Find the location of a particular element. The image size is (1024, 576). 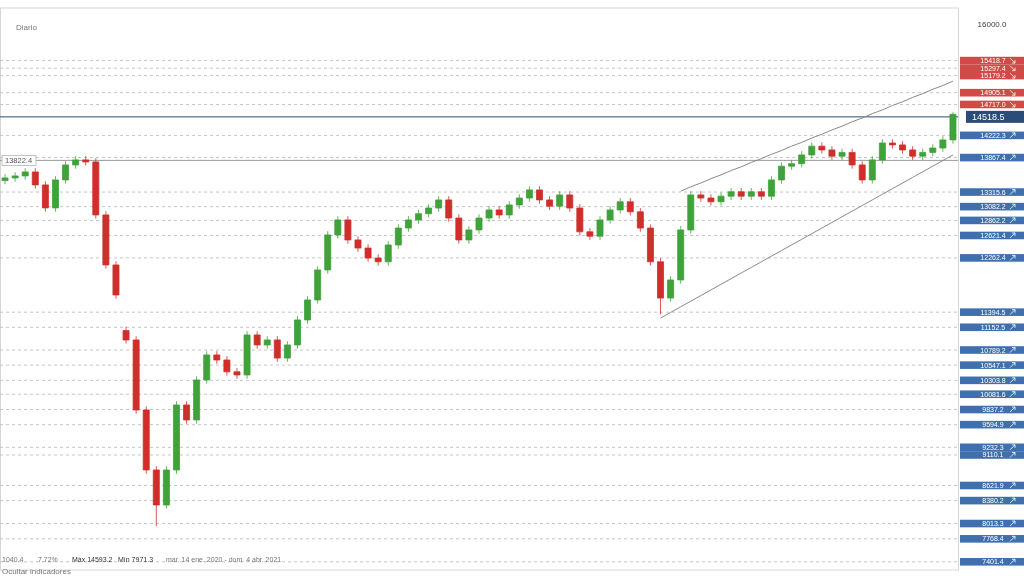

text: 16000.0 is located at coordinates (992, 24).